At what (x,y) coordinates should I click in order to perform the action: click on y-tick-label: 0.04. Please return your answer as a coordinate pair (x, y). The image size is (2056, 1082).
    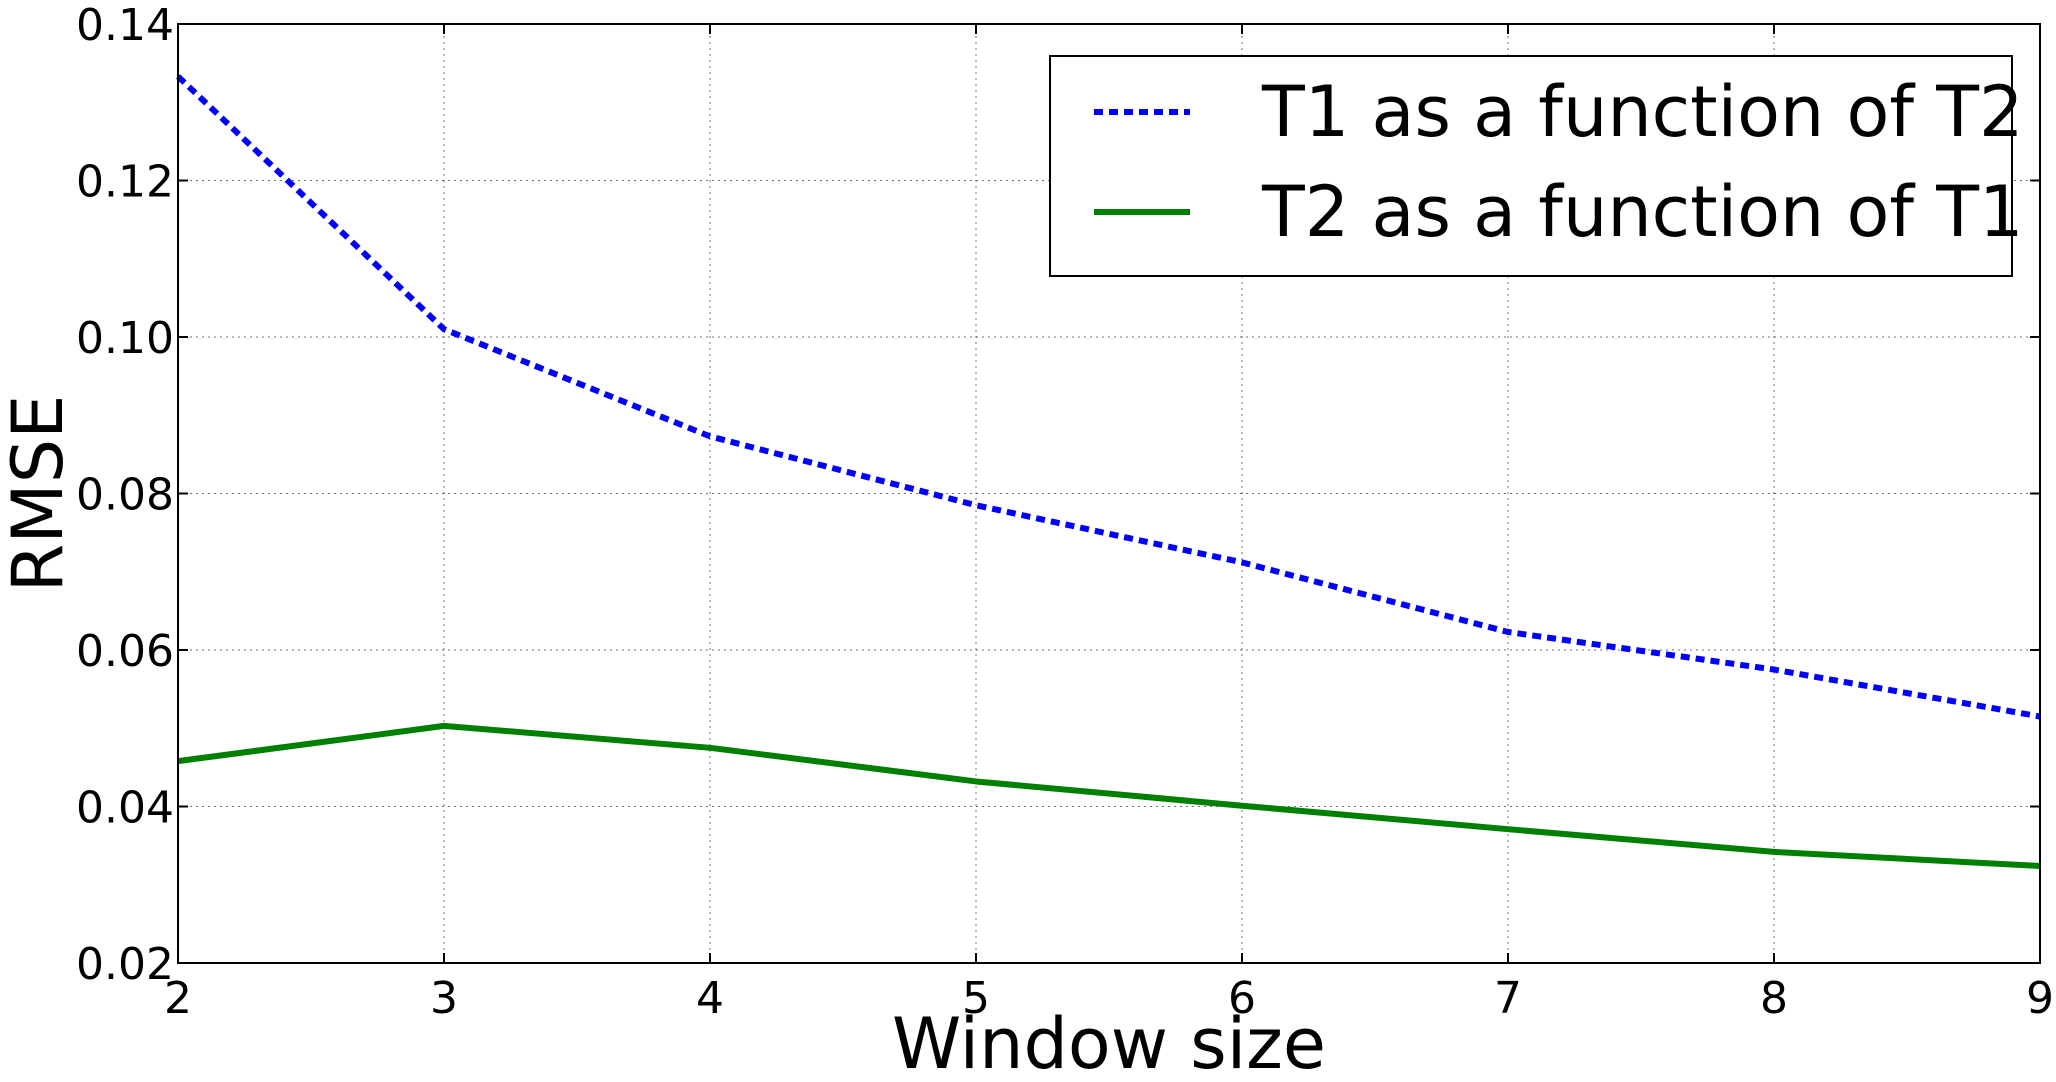
    Looking at the image, I should click on (125, 808).